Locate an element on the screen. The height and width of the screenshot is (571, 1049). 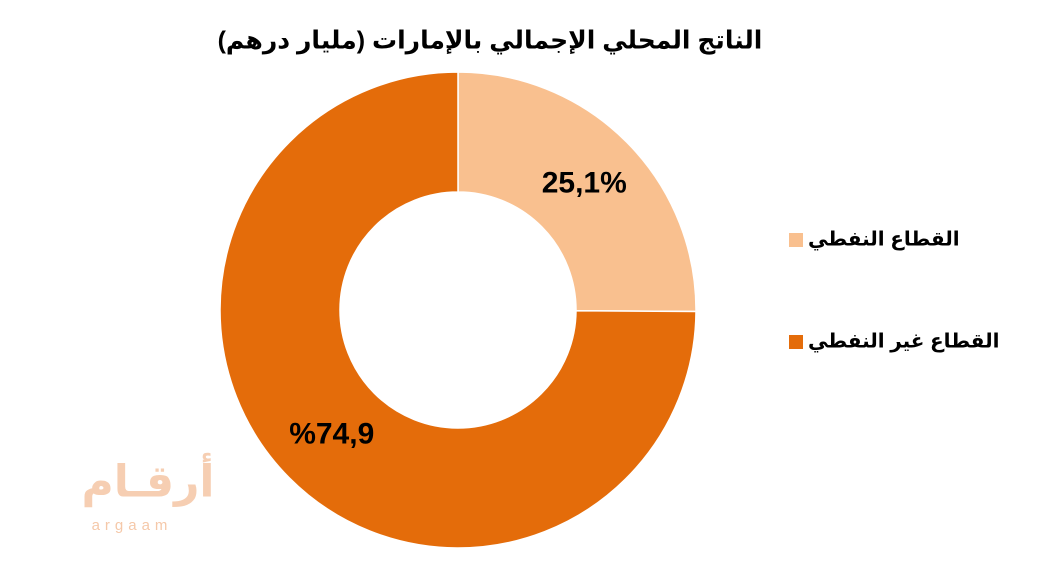
donut-slice is located at coordinates (577, 192).